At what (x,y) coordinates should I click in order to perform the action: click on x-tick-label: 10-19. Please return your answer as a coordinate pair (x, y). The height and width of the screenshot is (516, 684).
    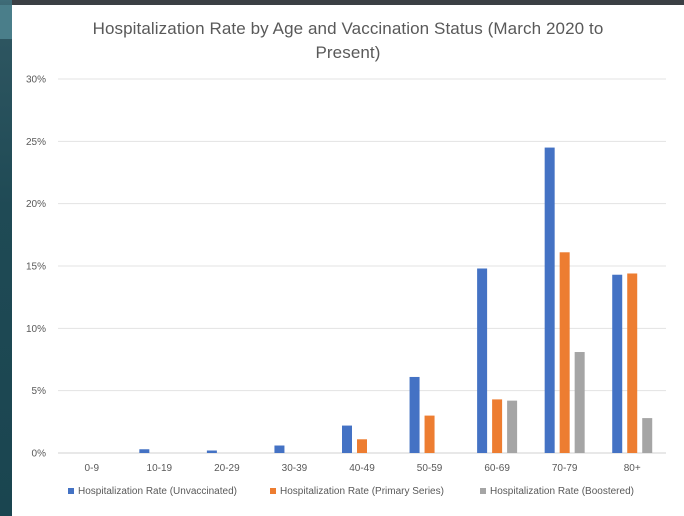
    Looking at the image, I should click on (160, 468).